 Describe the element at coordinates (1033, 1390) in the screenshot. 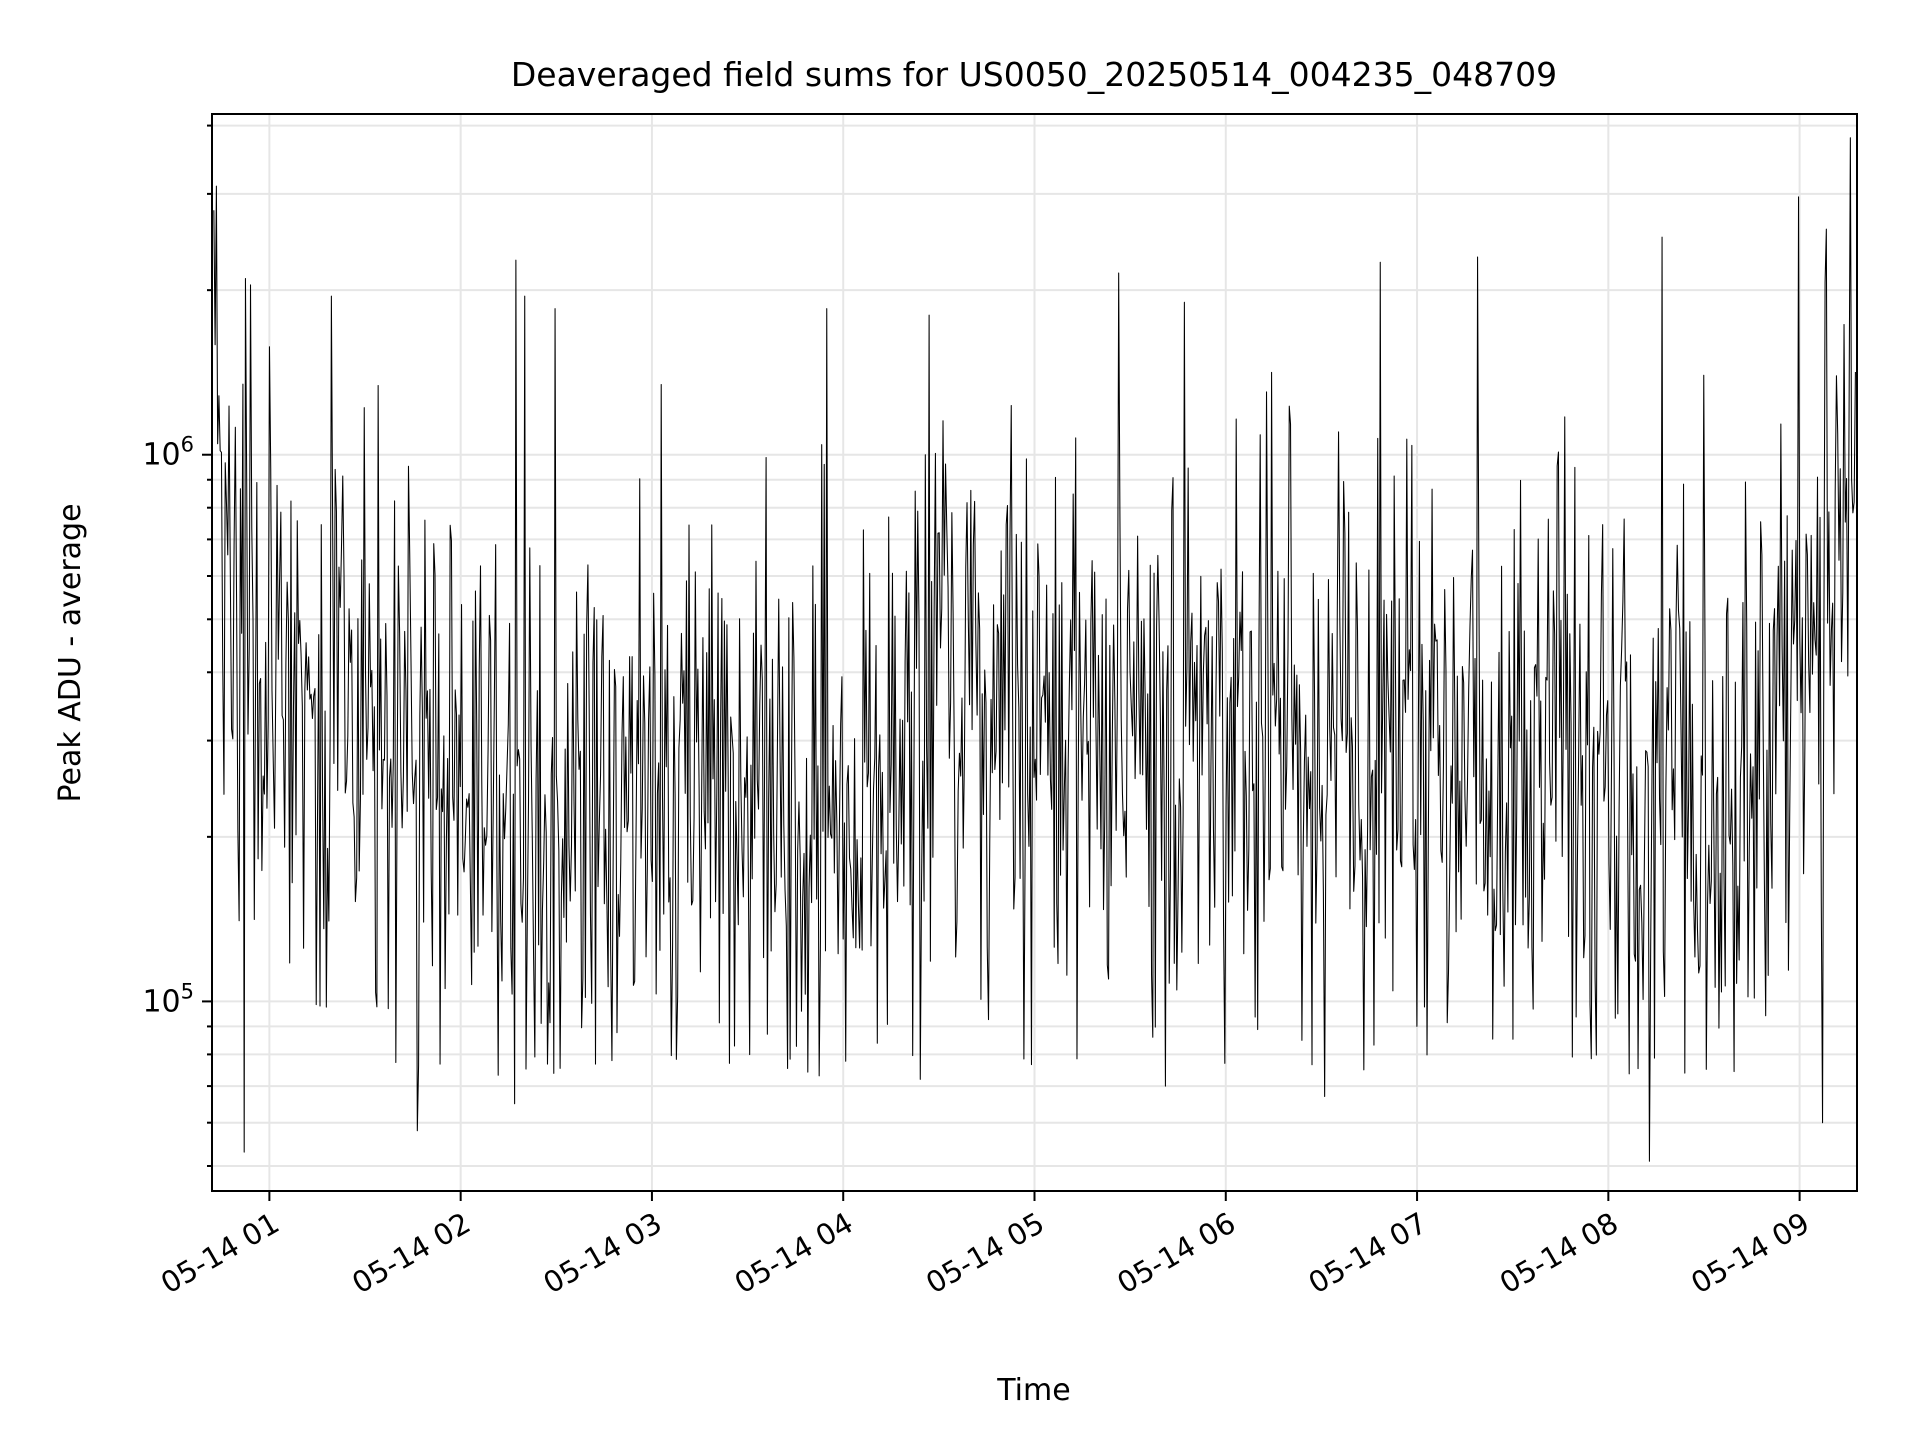

I see `x-axis-label: Time` at that location.